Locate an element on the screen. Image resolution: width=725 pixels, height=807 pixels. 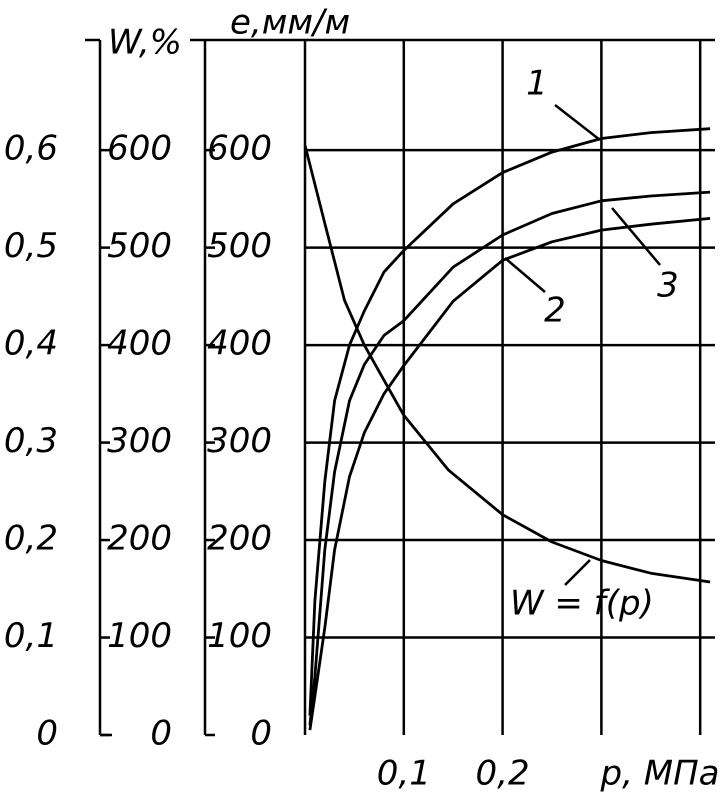
y-tick-label: 0,3 is located at coordinates (31, 441).